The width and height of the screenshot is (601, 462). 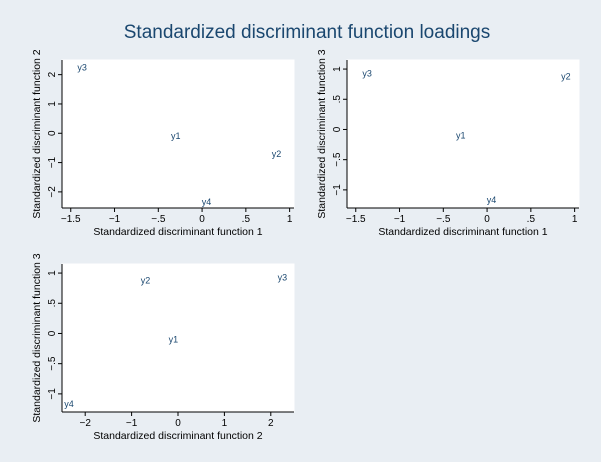 I want to click on panel-2-x-axis-title: Standardized discriminant function 1, so click(x=462, y=232).